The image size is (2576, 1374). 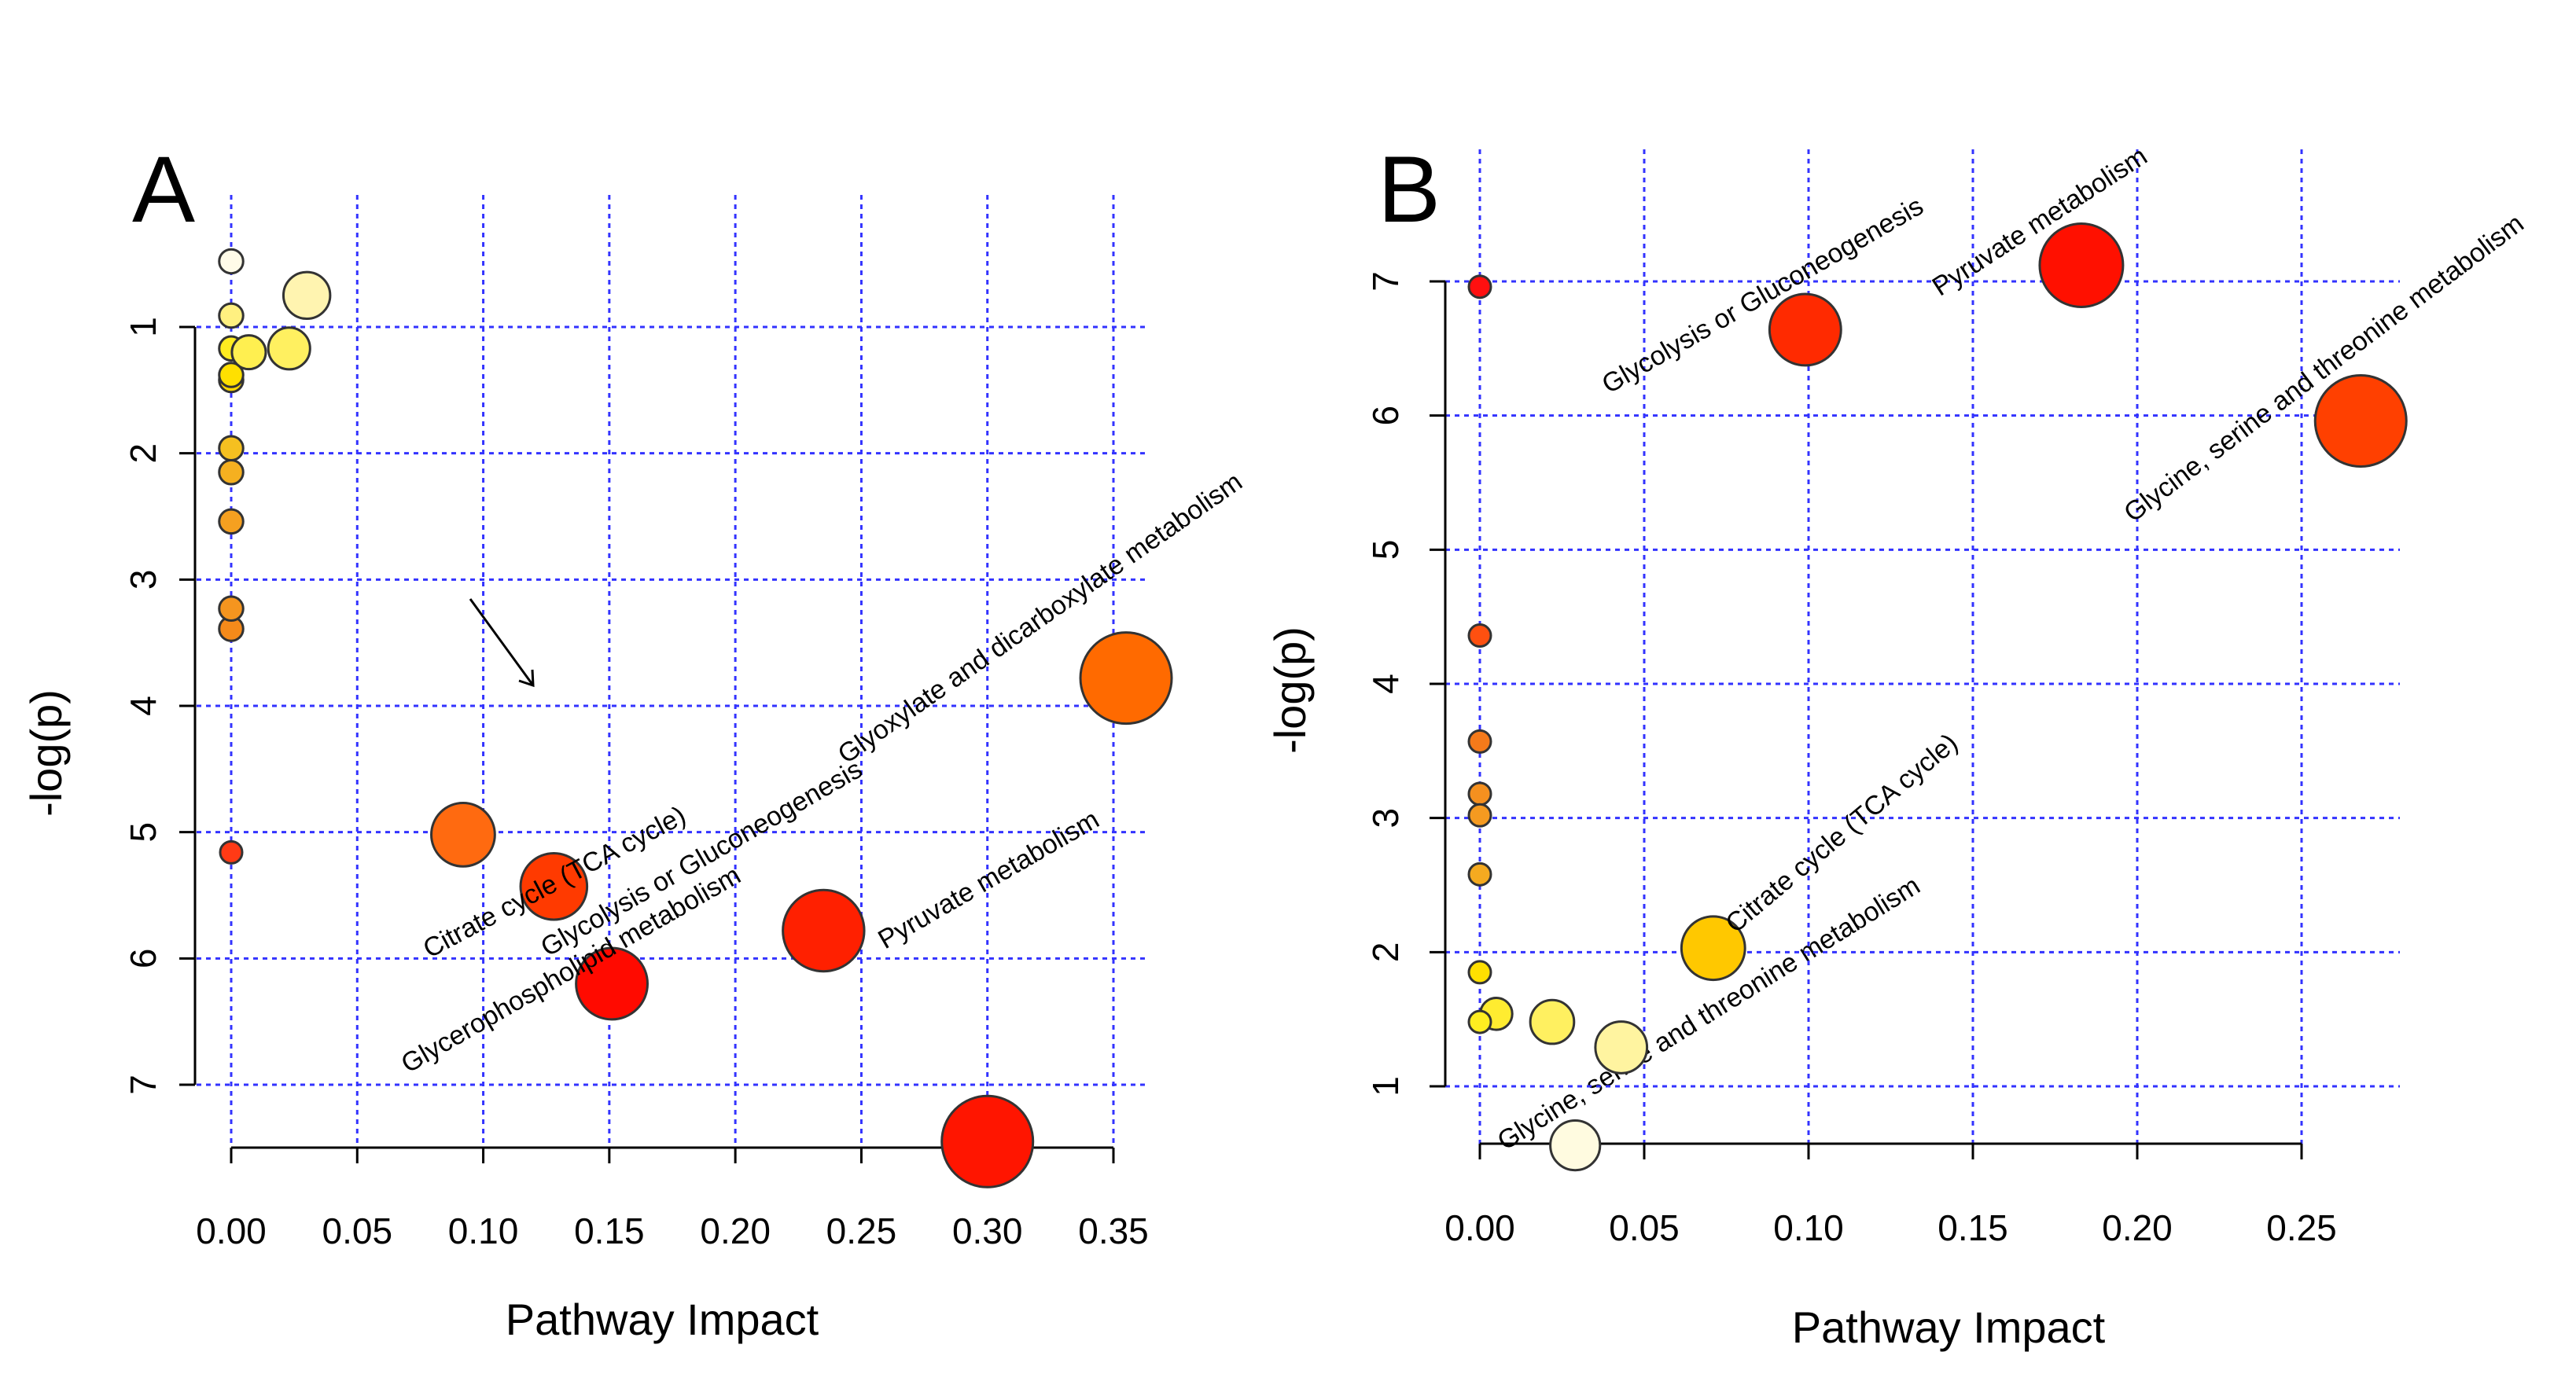 I want to click on panel-b-y-tick-label-4: 5, so click(x=1385, y=550).